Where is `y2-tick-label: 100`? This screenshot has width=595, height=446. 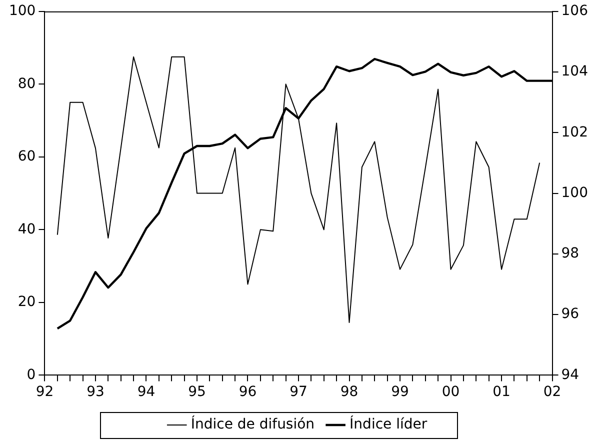 y2-tick-label: 100 is located at coordinates (574, 192).